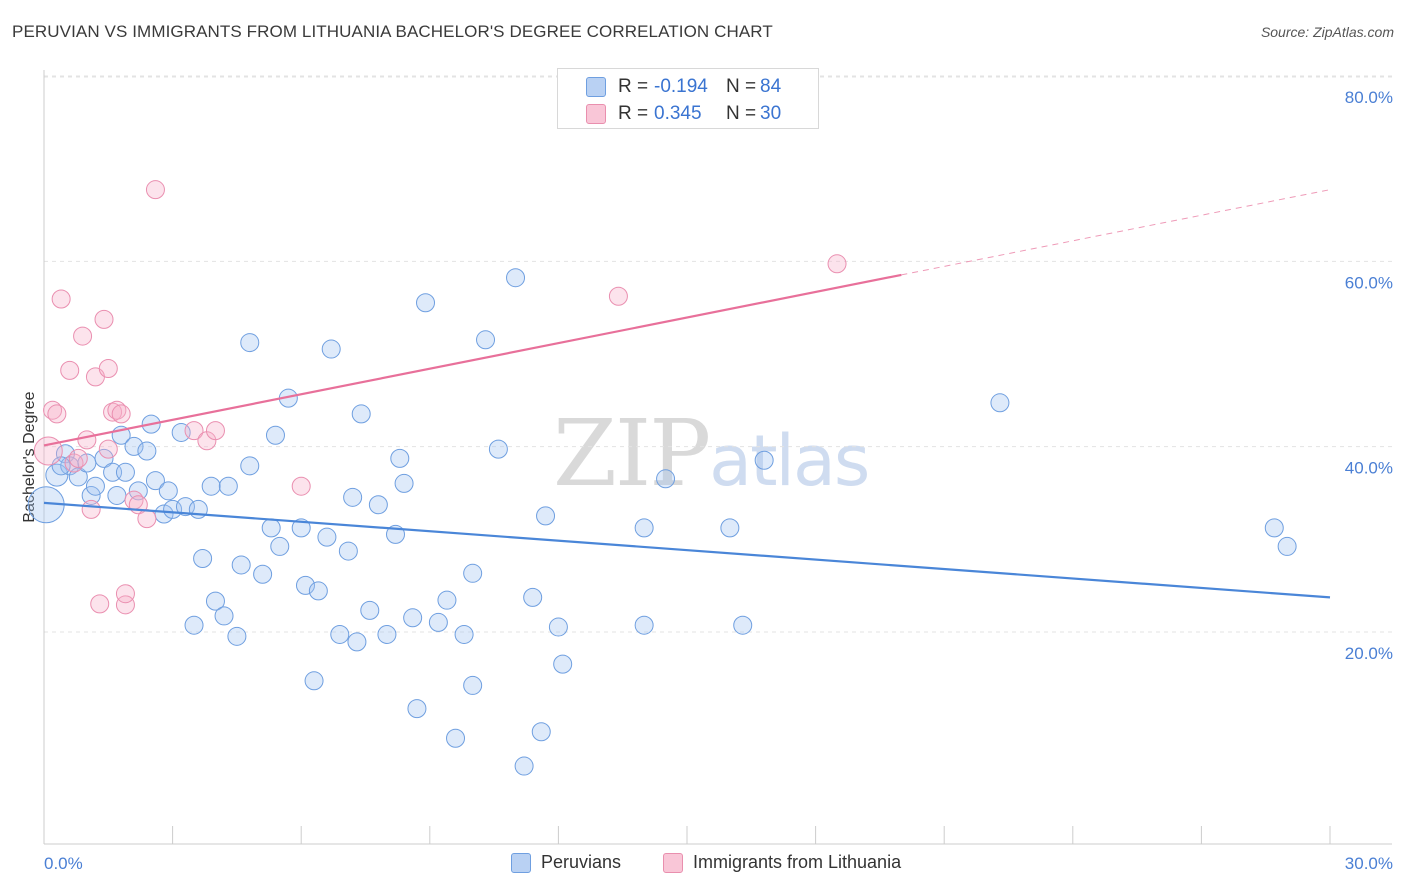 The image size is (1406, 892). What do you see at coordinates (596, 87) in the screenshot?
I see `legend-swatch-blue` at bounding box center [596, 87].